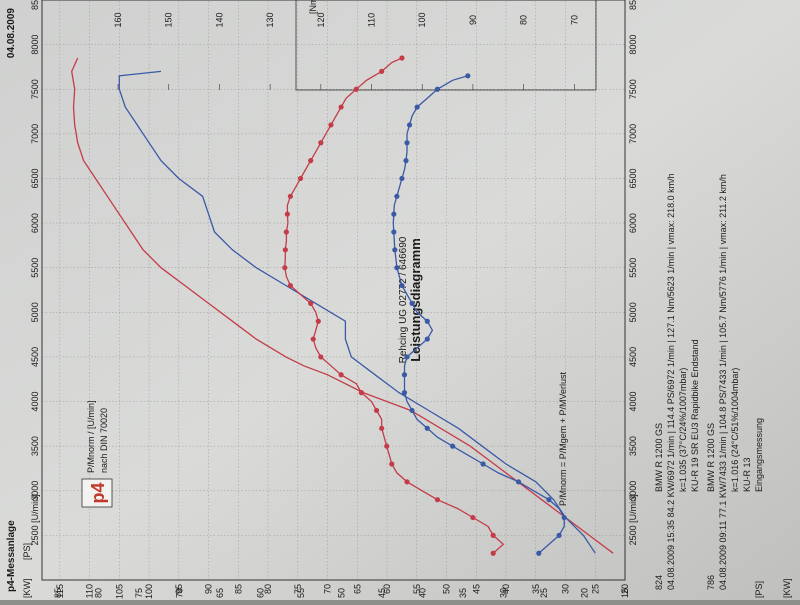 The height and width of the screenshot is (605, 800). What do you see at coordinates (447, 589) in the screenshot?
I see `ps-tick-label: 50` at bounding box center [447, 589].